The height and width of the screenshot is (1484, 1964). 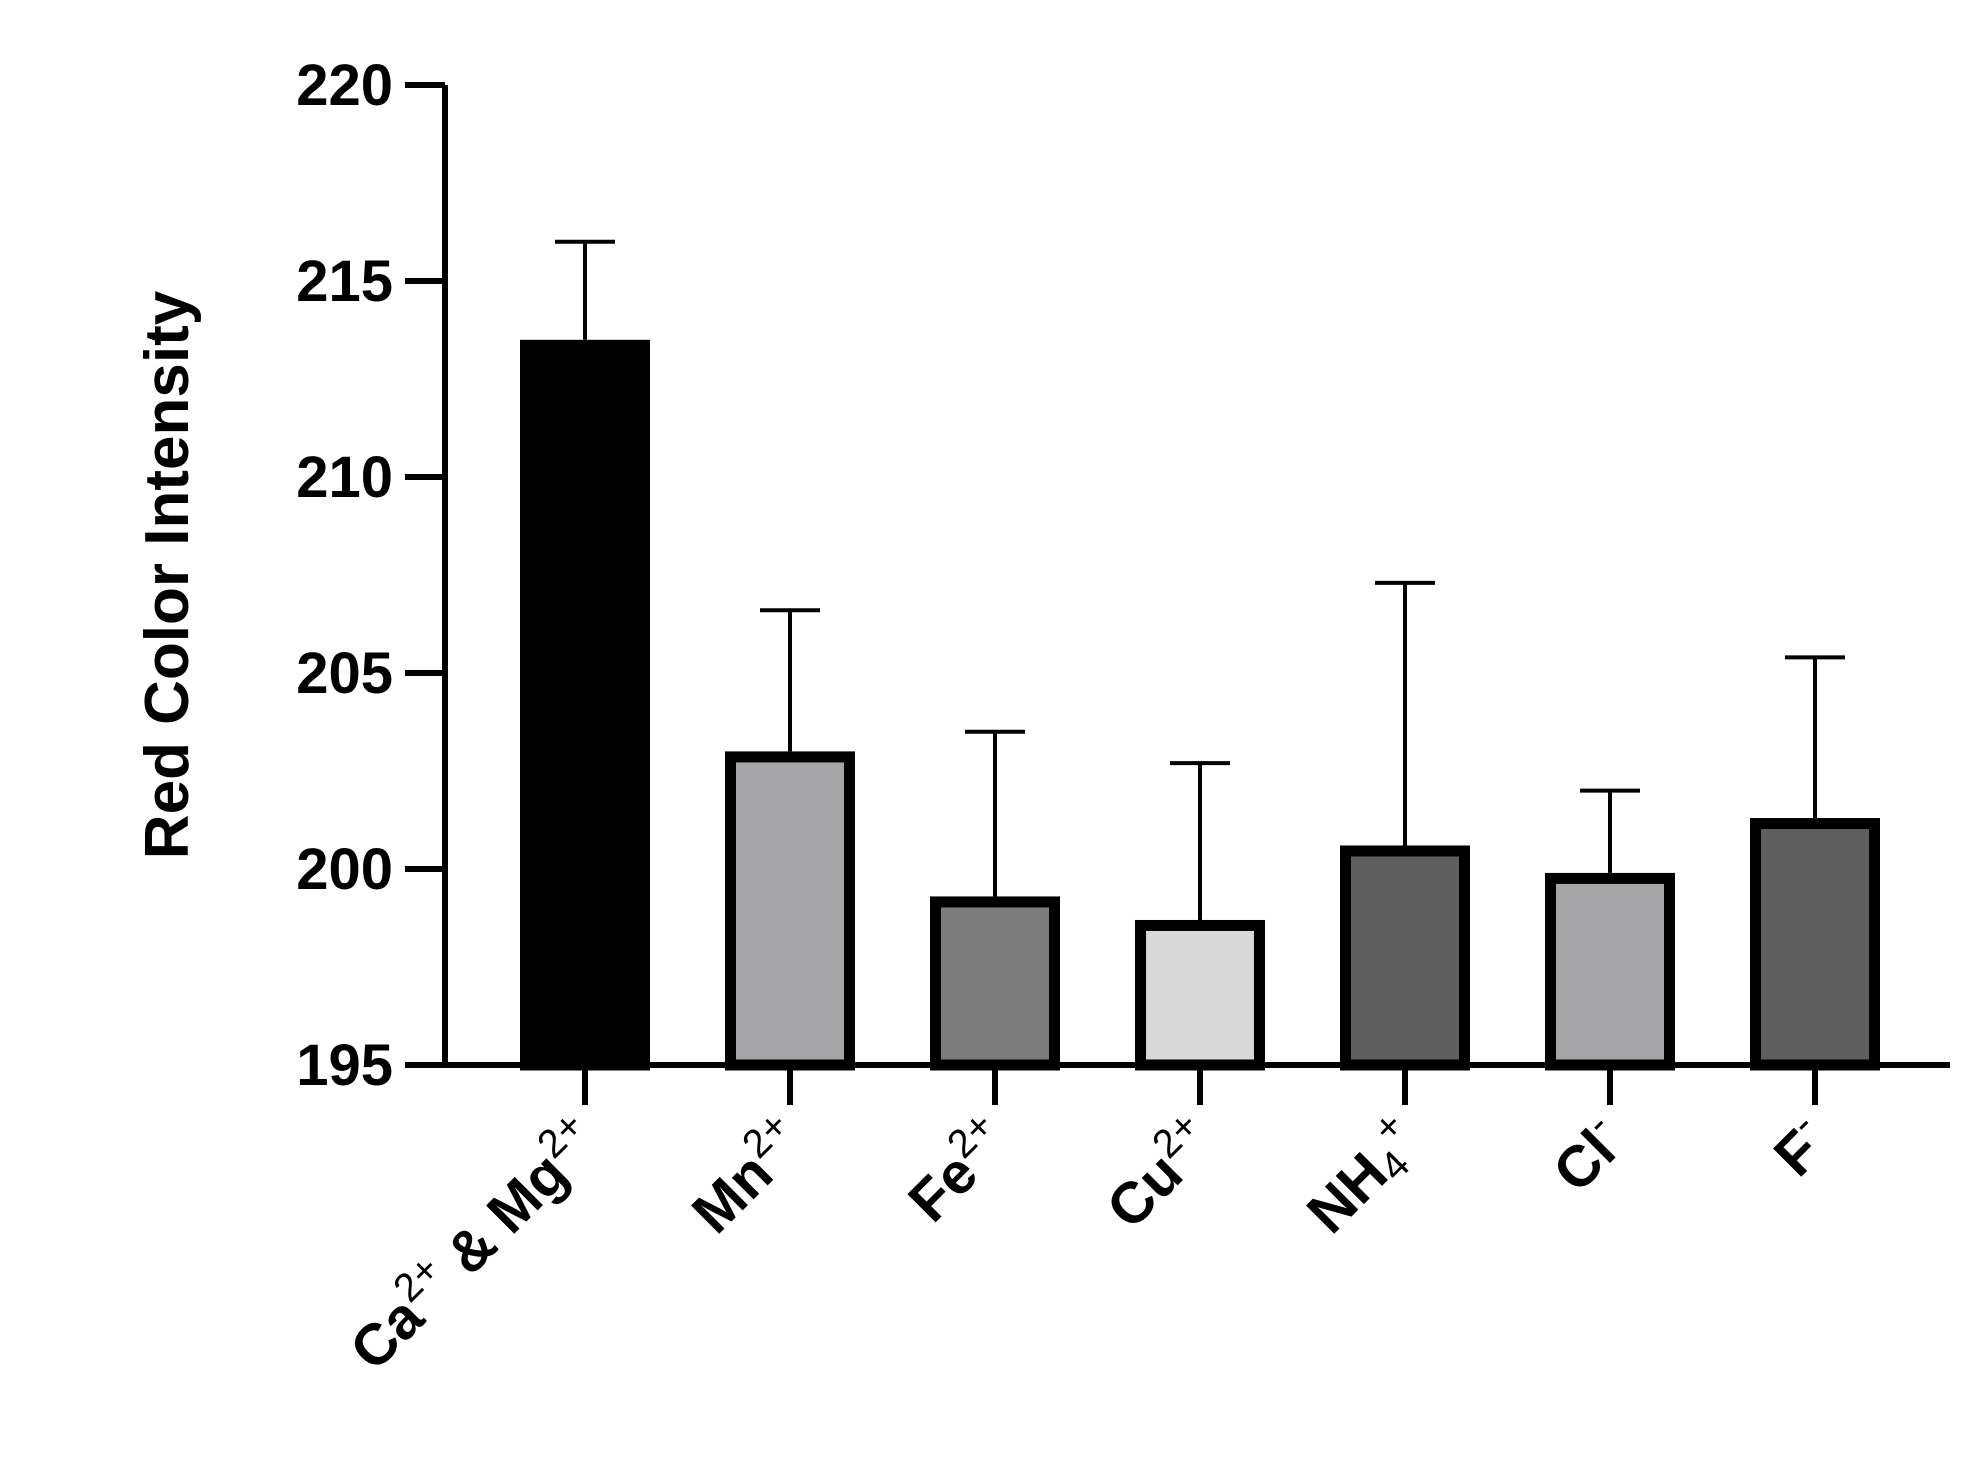 What do you see at coordinates (746, 1174) in the screenshot?
I see `x-tick-label-mn: Mn2+` at bounding box center [746, 1174].